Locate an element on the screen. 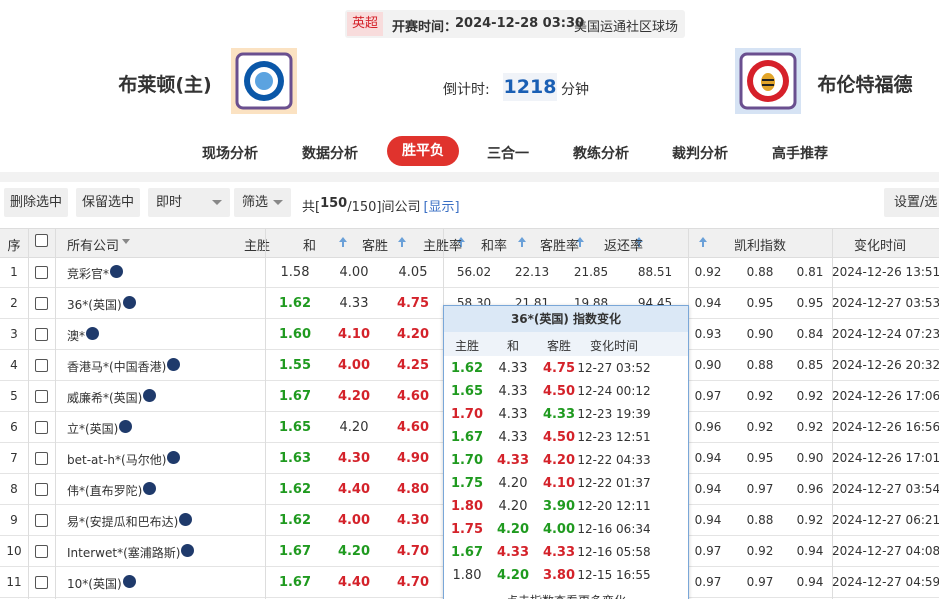 The width and height of the screenshot is (939, 599). company-name: bet-at-h*(马尔他) is located at coordinates (117, 460).